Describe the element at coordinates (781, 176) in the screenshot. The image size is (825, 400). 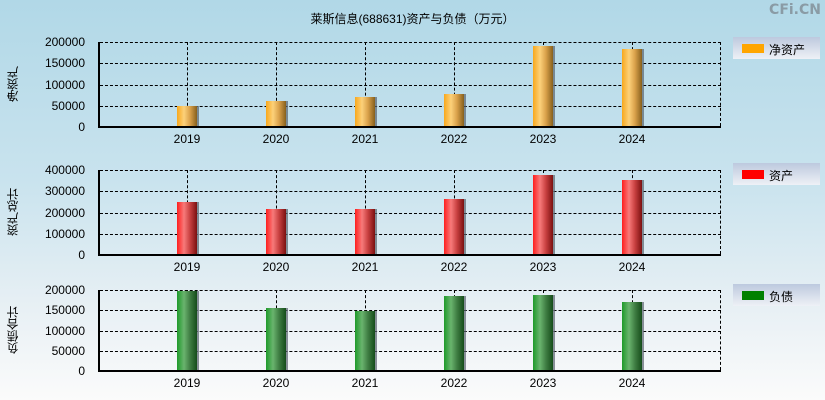
I see `legend-label: 资产` at that location.